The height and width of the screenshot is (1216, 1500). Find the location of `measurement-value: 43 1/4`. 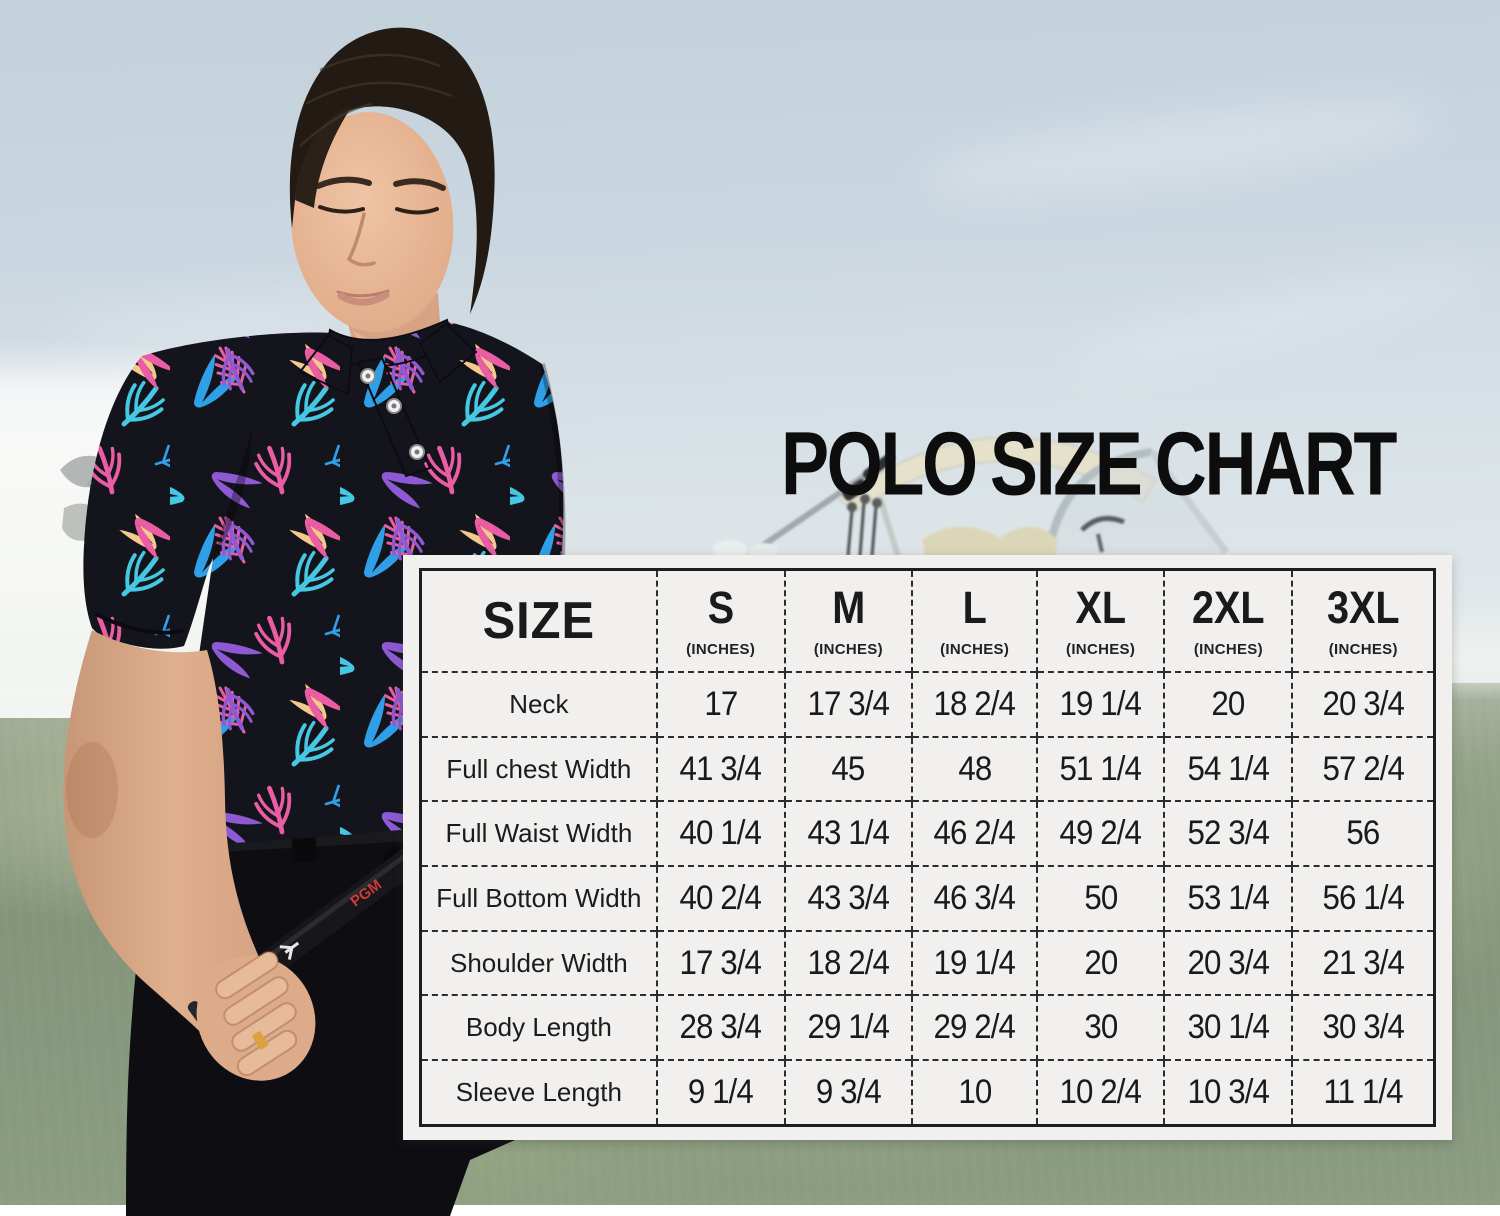

measurement-value: 43 1/4 is located at coordinates (848, 833).